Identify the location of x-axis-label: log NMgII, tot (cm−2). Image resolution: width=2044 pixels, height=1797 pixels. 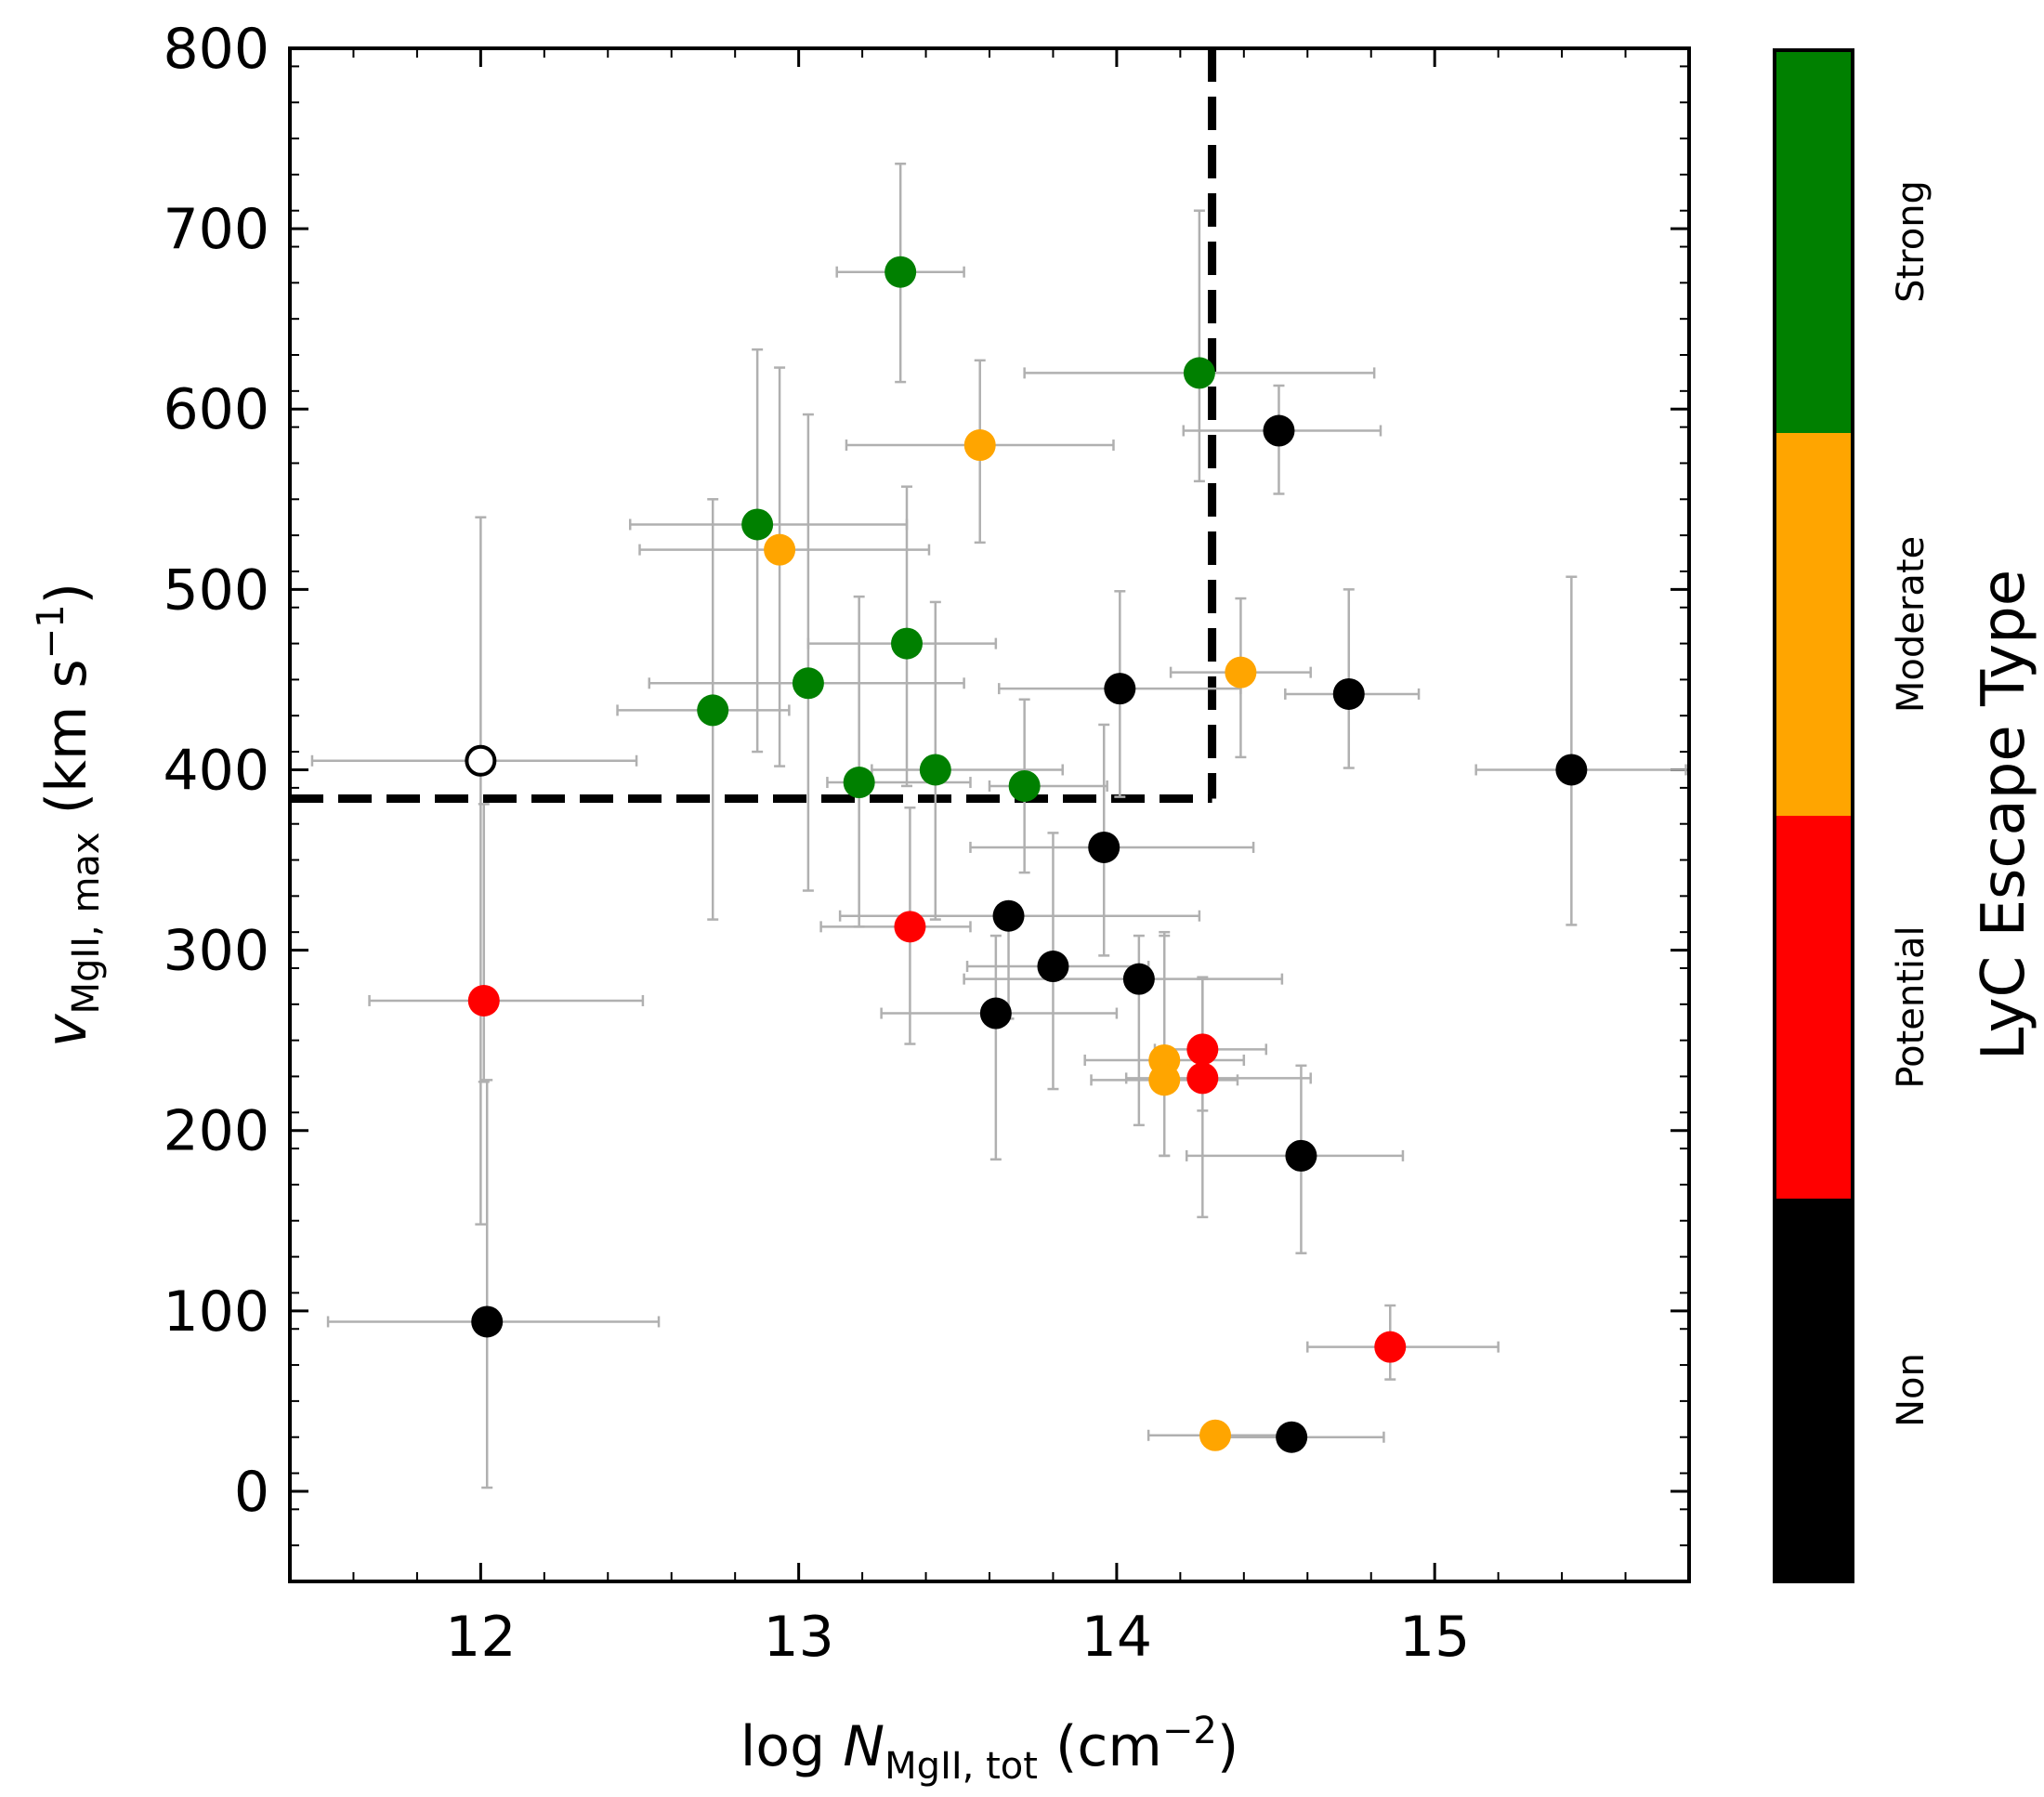
(989, 1749).